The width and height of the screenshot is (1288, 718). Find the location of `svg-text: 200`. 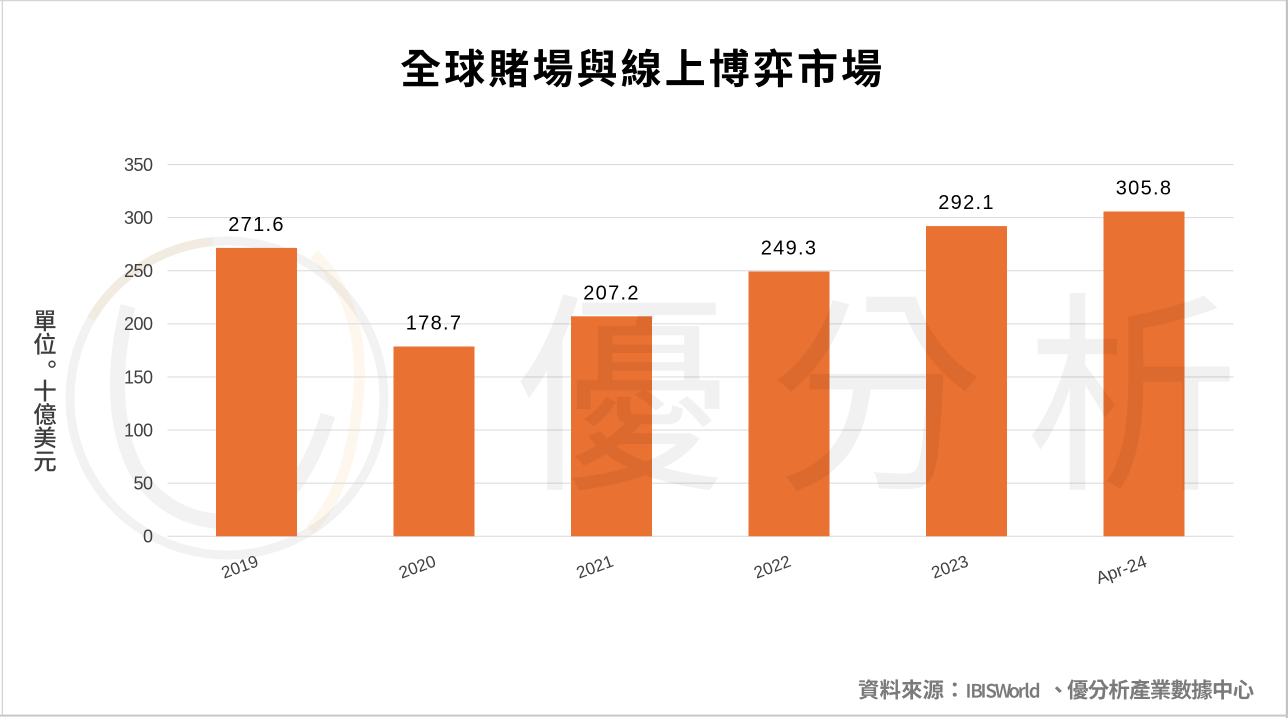

svg-text: 200 is located at coordinates (138, 324).